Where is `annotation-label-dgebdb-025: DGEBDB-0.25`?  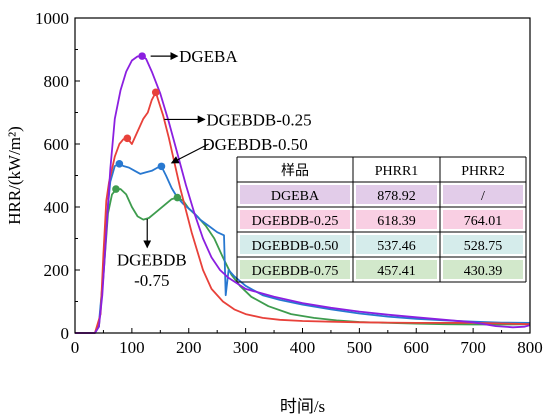 annotation-label-dgebdb-025: DGEBDB-0.25 is located at coordinates (258, 119).